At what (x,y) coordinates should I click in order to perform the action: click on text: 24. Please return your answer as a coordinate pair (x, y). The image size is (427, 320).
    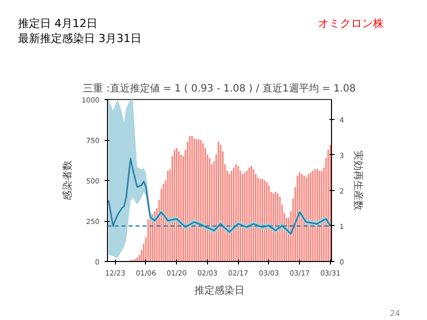
    Looking at the image, I should click on (395, 314).